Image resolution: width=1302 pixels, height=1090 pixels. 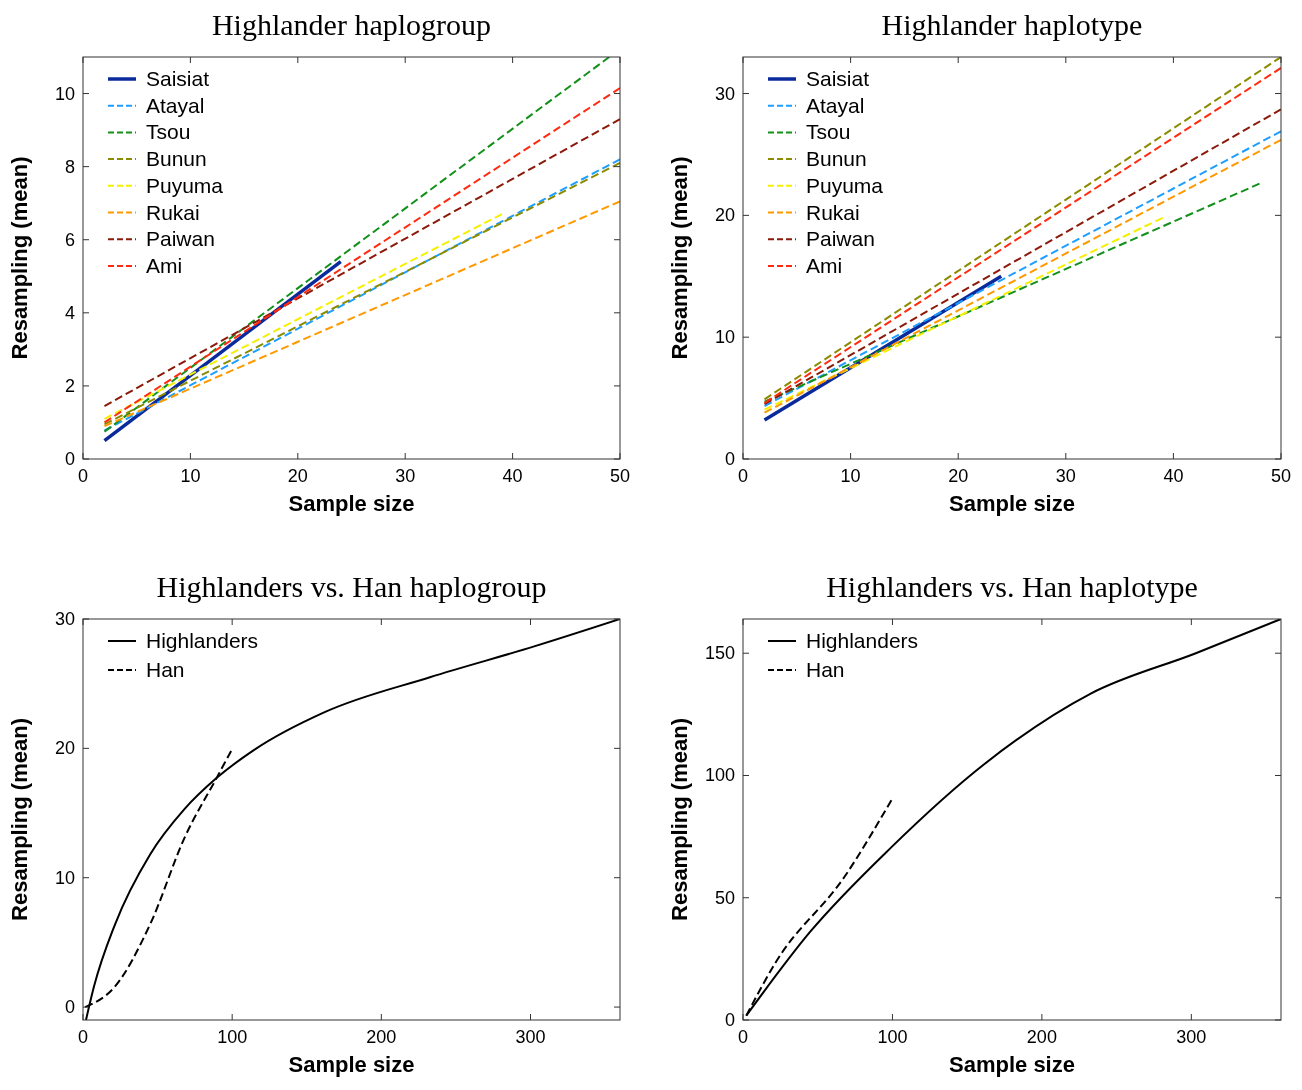 What do you see at coordinates (724, 897) in the screenshot?
I see `y-tick-label: 50` at bounding box center [724, 897].